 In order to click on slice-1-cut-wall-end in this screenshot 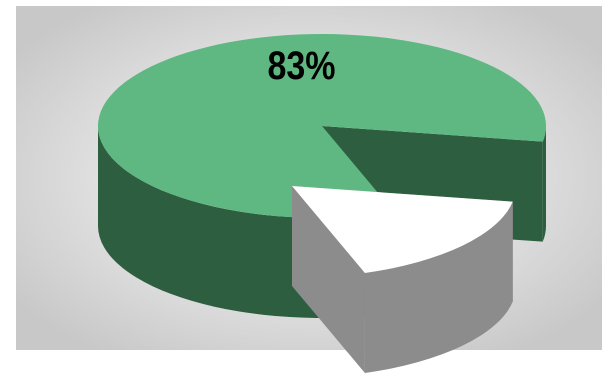, I will do `click(328, 279)`.